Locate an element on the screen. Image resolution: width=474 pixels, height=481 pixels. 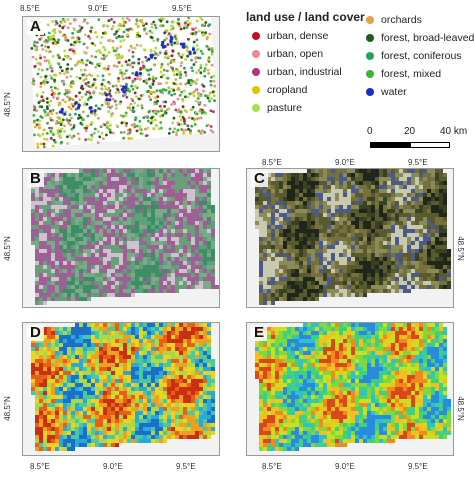
legend-item-label: urban, dense is located at coordinates (298, 36).